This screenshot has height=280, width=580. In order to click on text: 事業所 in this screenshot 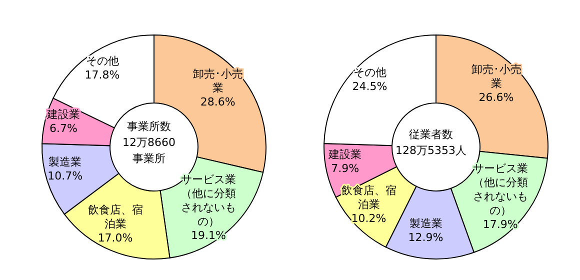, I will do `click(149, 158)`.